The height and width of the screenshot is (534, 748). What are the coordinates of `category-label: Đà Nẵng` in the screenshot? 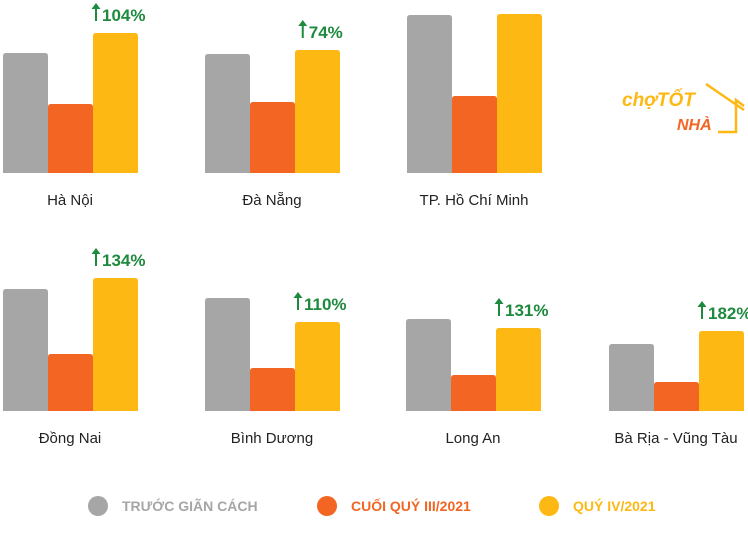 It's located at (271, 200).